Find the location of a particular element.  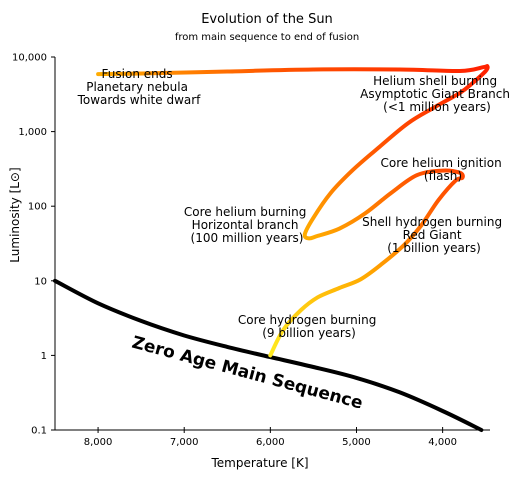

x-tick-label: 7,000 is located at coordinates (184, 442).